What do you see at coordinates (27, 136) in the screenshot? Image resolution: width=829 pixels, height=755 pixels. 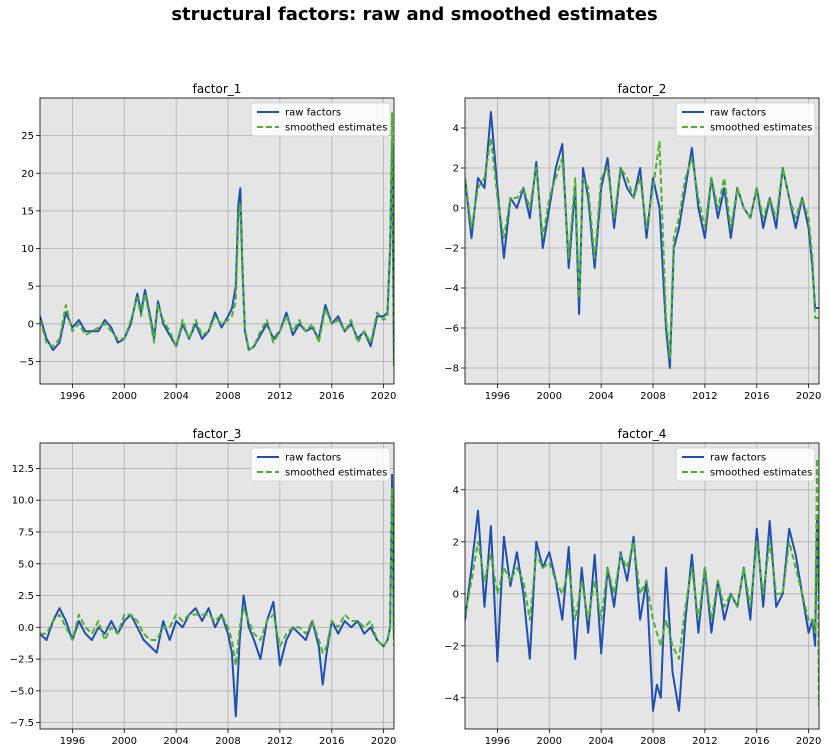 I see `y-tick-label: 25` at bounding box center [27, 136].